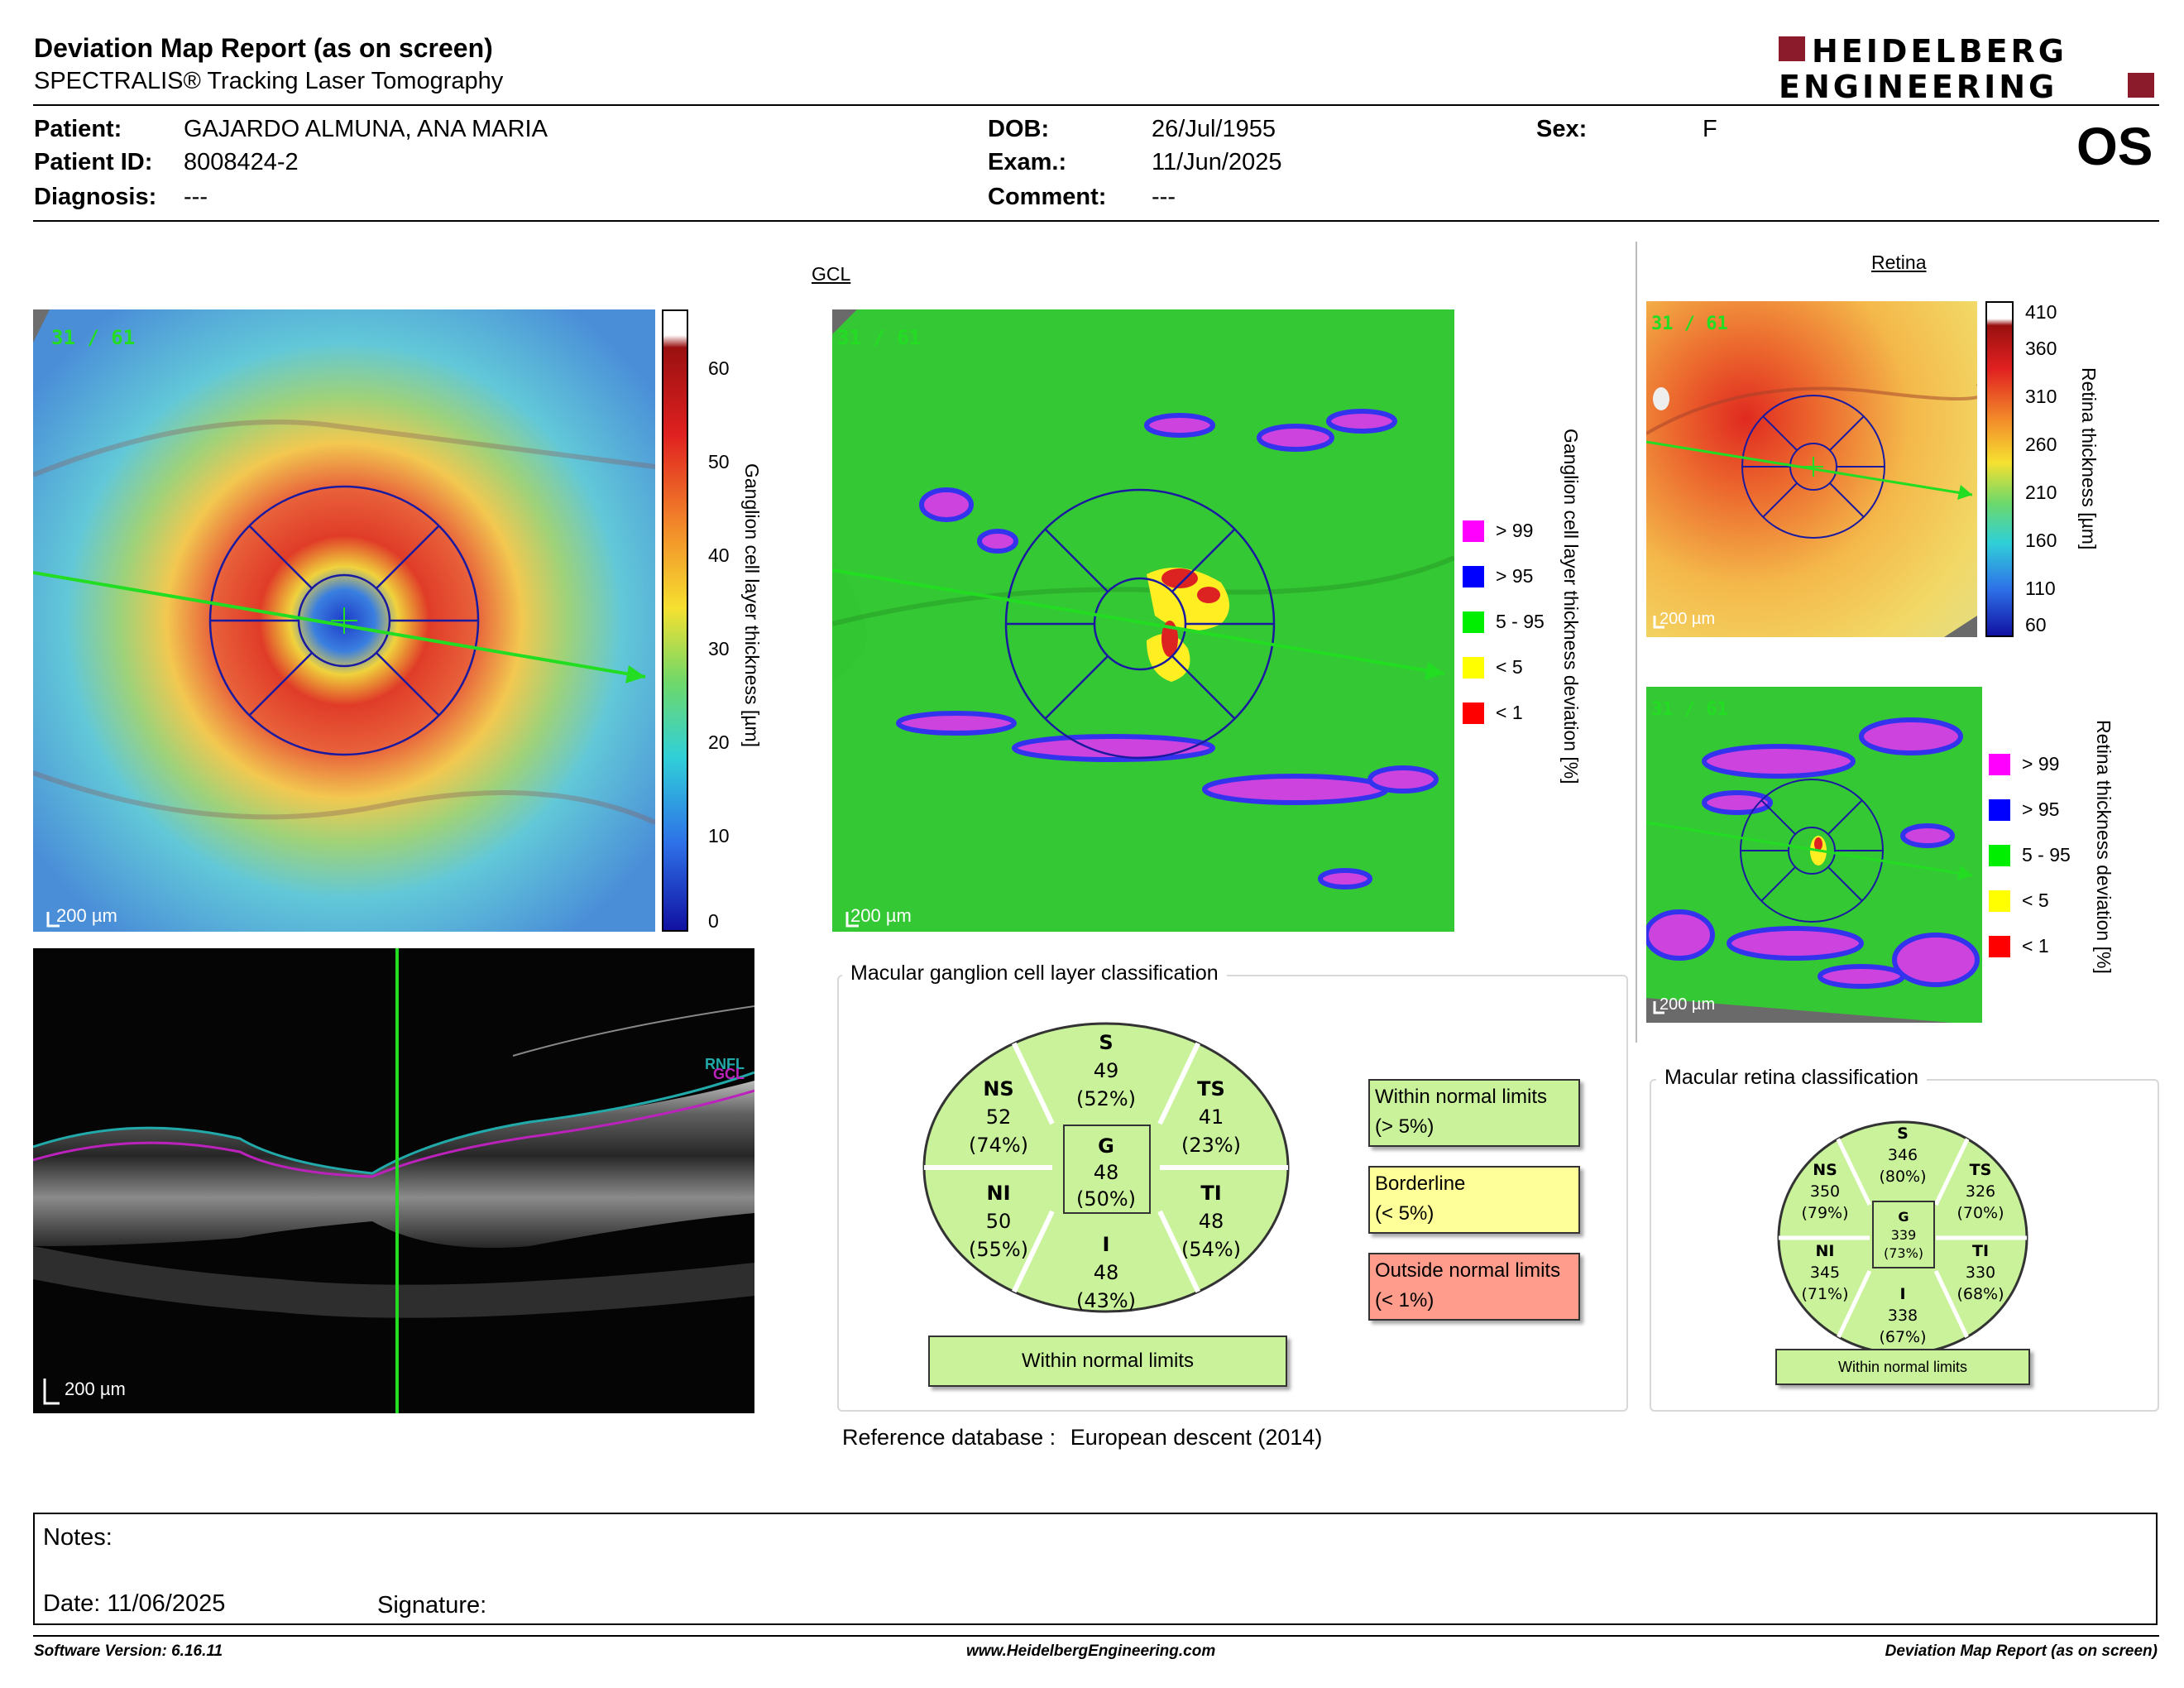 Image resolution: width=2184 pixels, height=1688 pixels. I want to click on gcl-sector-ti-name: TI, so click(1210, 1193).